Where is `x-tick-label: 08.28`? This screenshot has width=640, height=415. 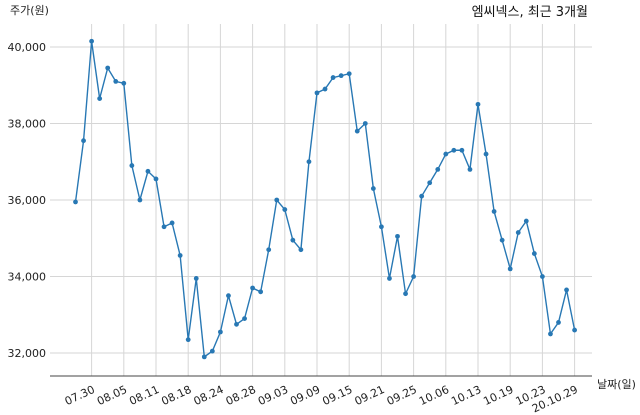
x-tick-label: 08.28 is located at coordinates (241, 395).